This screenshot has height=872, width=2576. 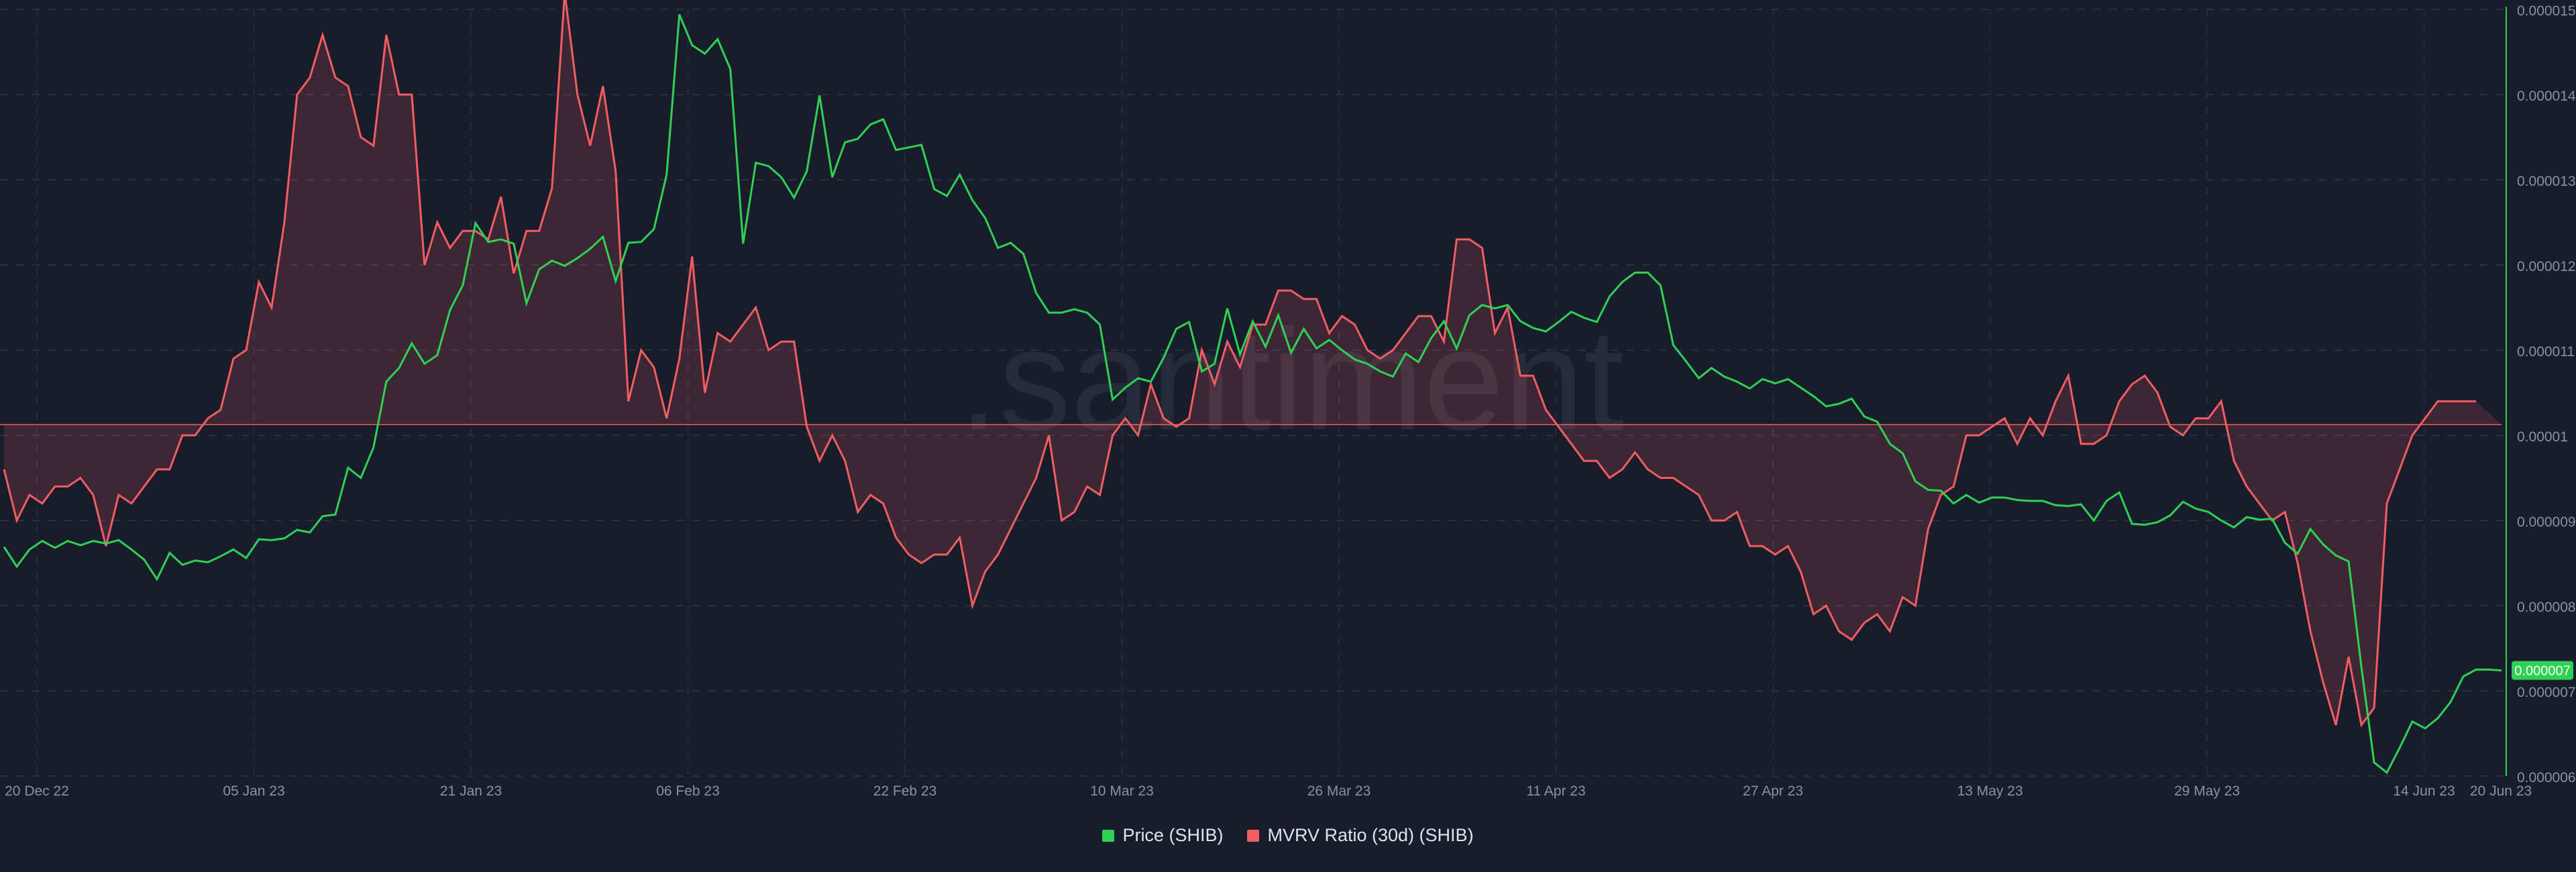 What do you see at coordinates (1773, 791) in the screenshot?
I see `x-tick-label: 27 Apr 23` at bounding box center [1773, 791].